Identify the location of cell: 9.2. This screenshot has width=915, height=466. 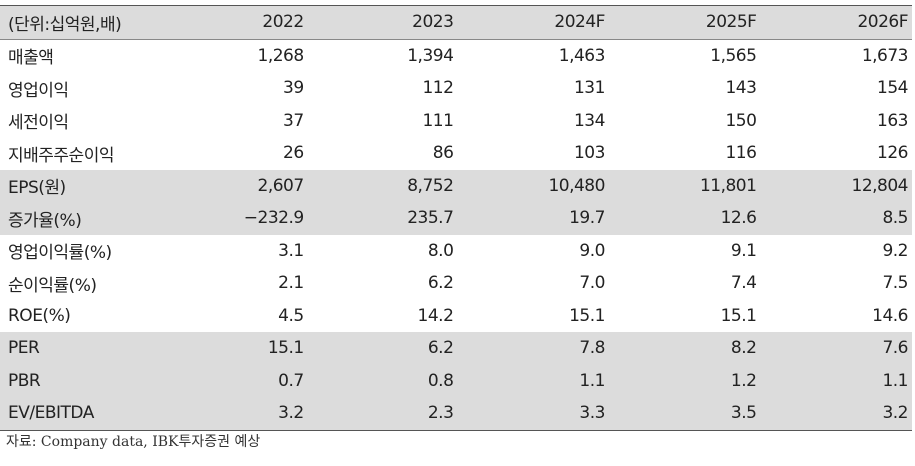
(895, 250).